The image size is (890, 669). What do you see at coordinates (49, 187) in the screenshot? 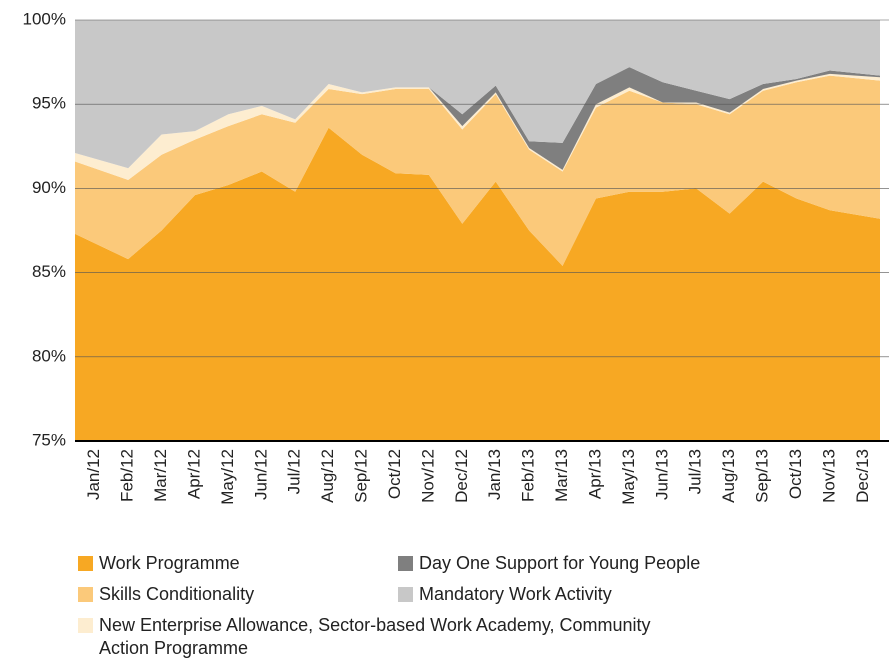
I see `y-tick-label: 90%` at bounding box center [49, 187].